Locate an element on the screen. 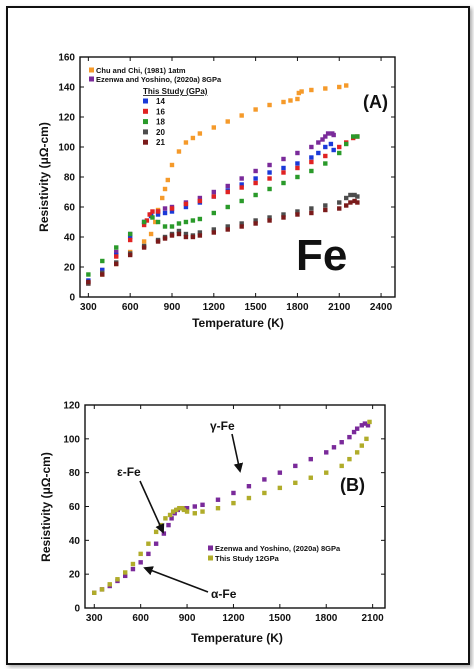  panel-b-x-tick-label: 300 is located at coordinates (94, 618).